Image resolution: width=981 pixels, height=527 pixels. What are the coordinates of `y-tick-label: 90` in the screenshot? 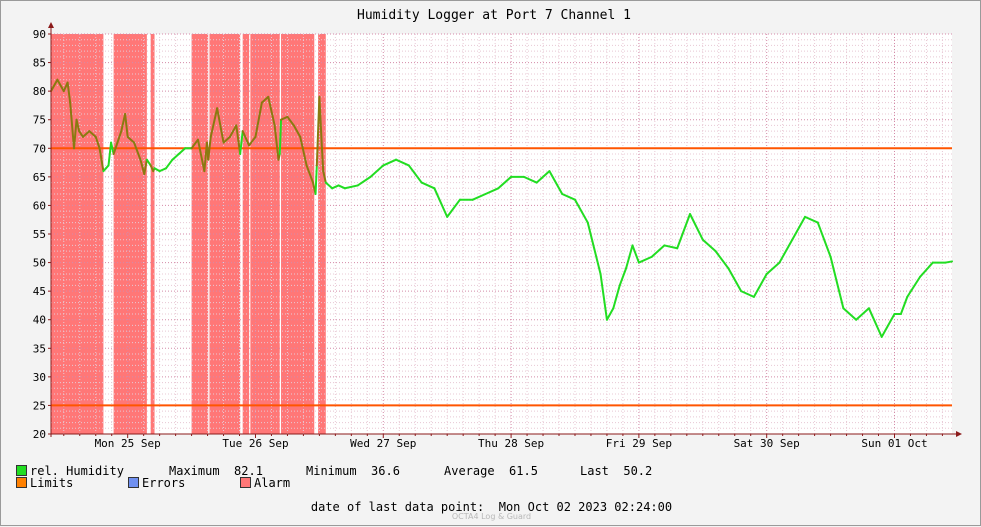 It's located at (39, 34).